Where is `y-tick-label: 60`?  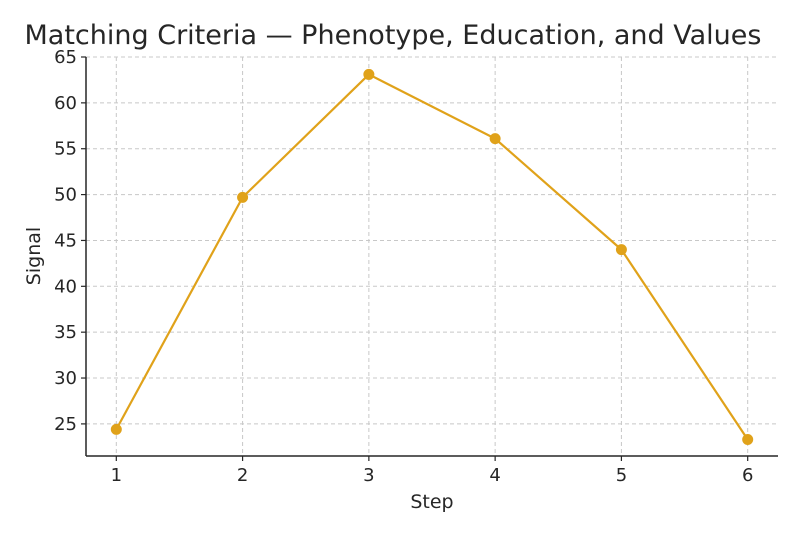
y-tick-label: 60 is located at coordinates (65, 103).